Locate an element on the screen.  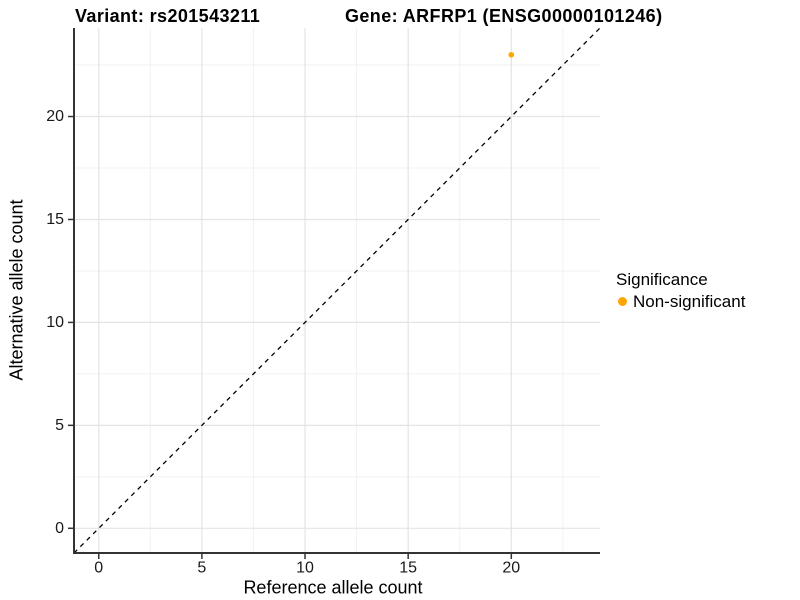
x-tick-label: 10 is located at coordinates (305, 567).